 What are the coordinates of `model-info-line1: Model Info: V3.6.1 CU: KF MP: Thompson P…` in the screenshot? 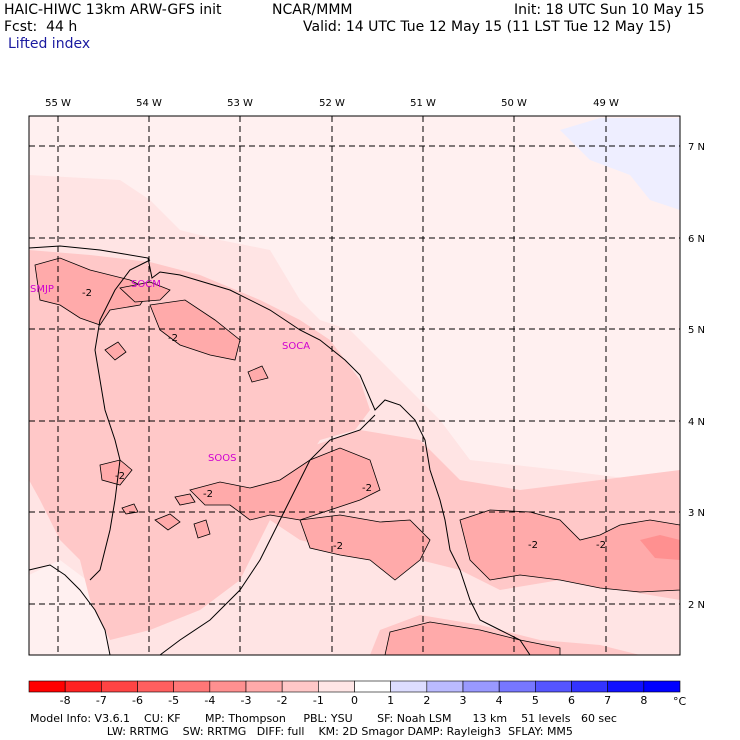 It's located at (323, 718).